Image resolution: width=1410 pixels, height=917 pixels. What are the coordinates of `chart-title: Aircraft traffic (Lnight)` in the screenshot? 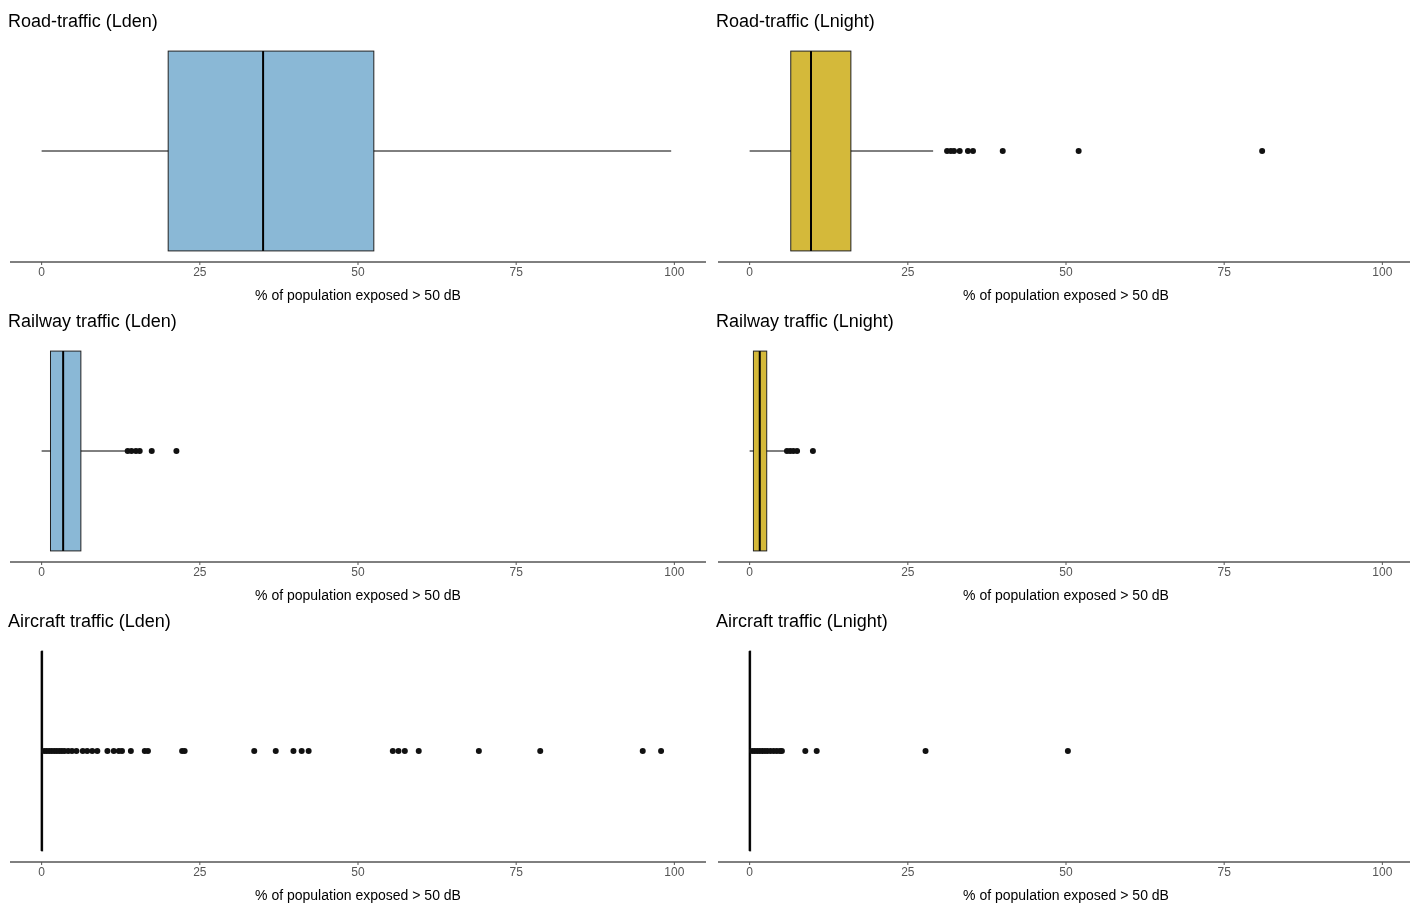 It's located at (802, 621).